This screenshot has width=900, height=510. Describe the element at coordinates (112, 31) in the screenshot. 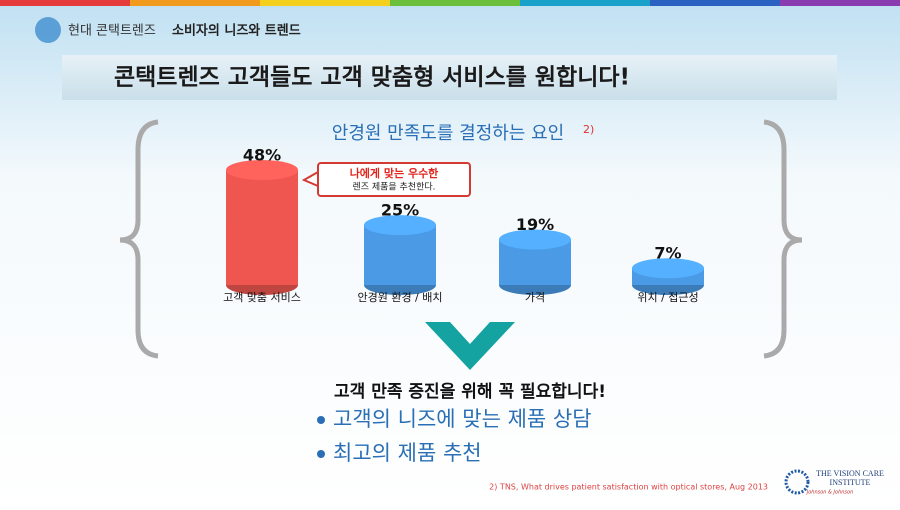

I see `header-brand: 현대 콘택트렌즈` at that location.